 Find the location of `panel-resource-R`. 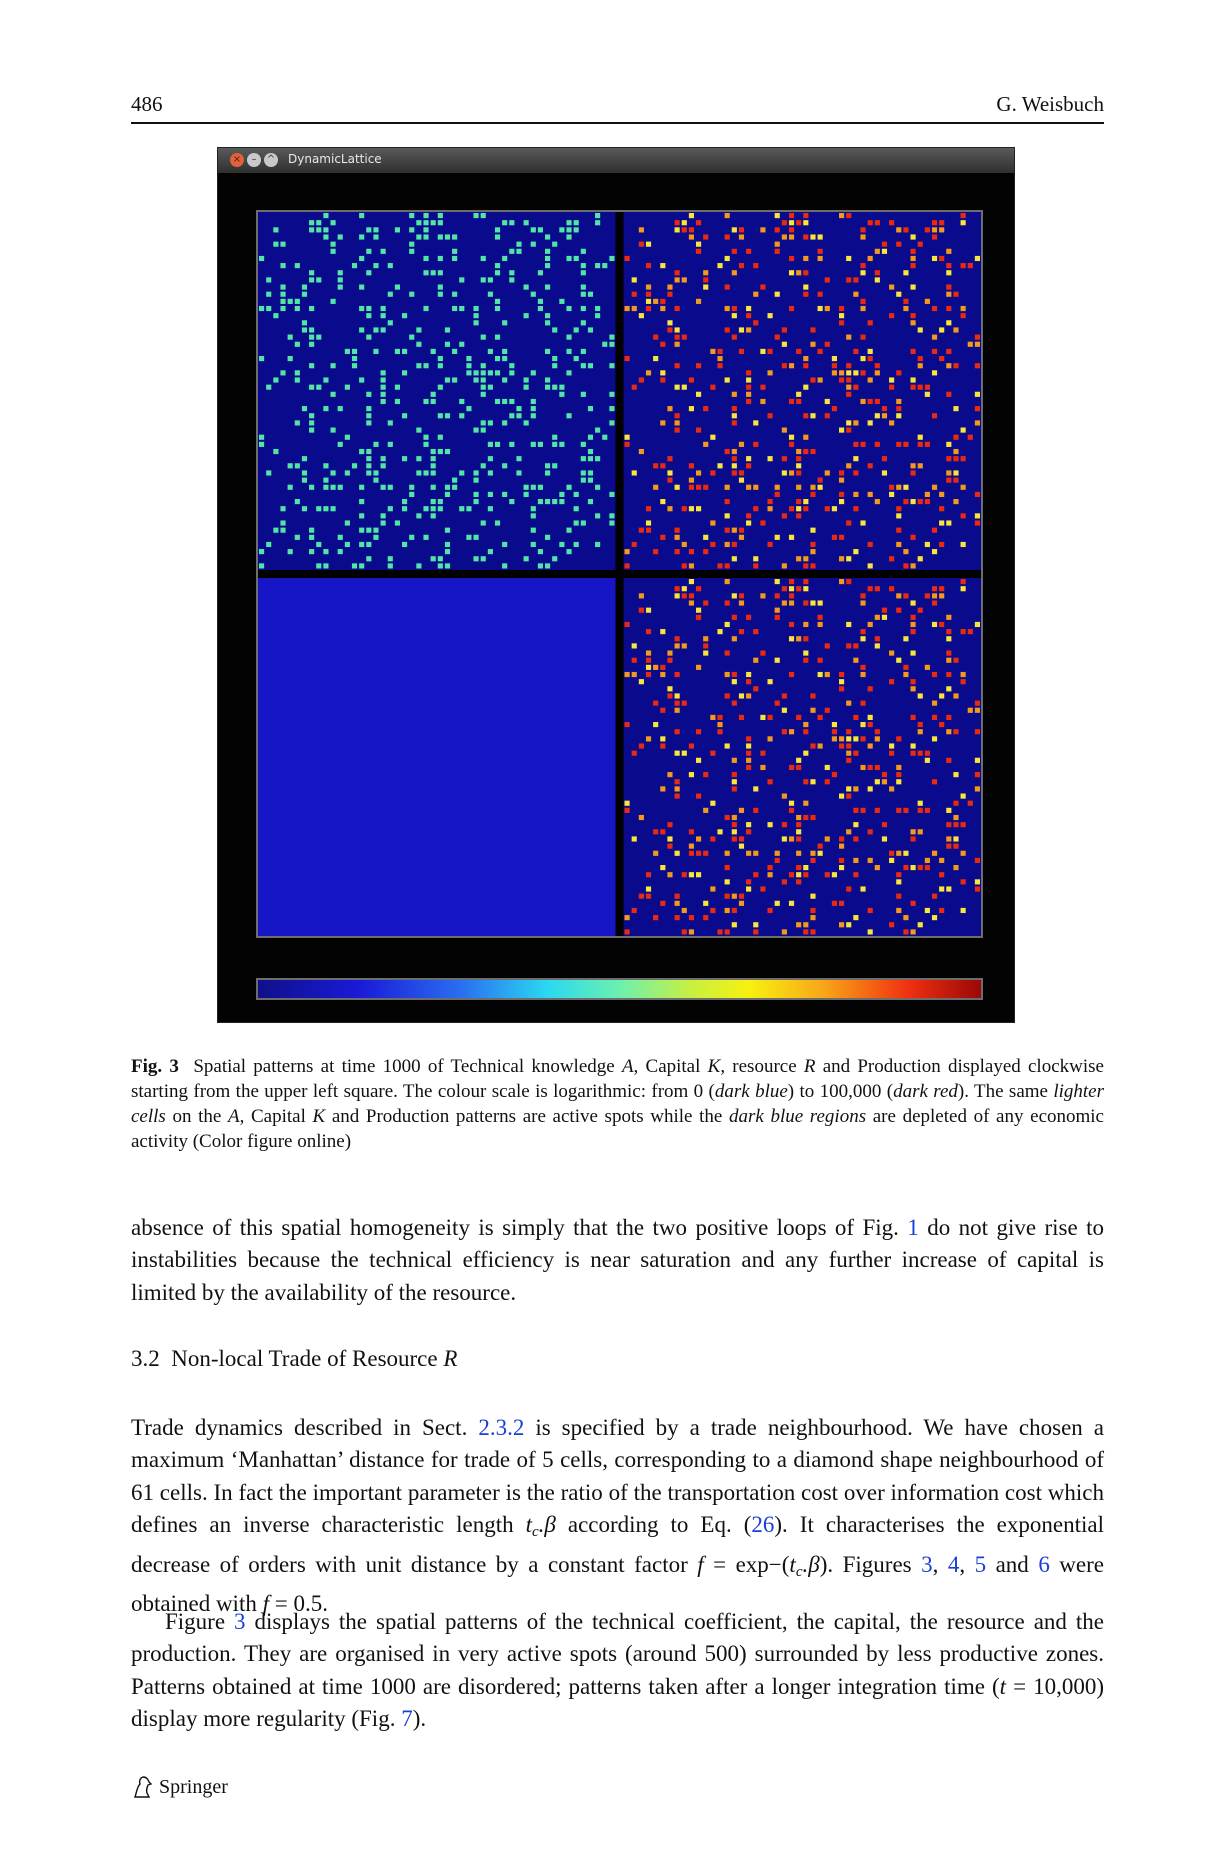

panel-resource-R is located at coordinates (437, 757).